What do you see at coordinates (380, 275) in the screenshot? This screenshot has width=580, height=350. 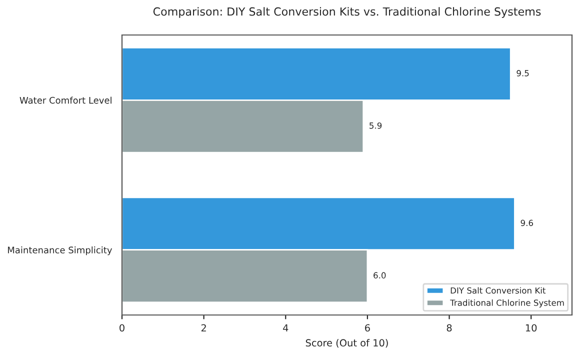 I see `data-label: 6.0` at bounding box center [380, 275].